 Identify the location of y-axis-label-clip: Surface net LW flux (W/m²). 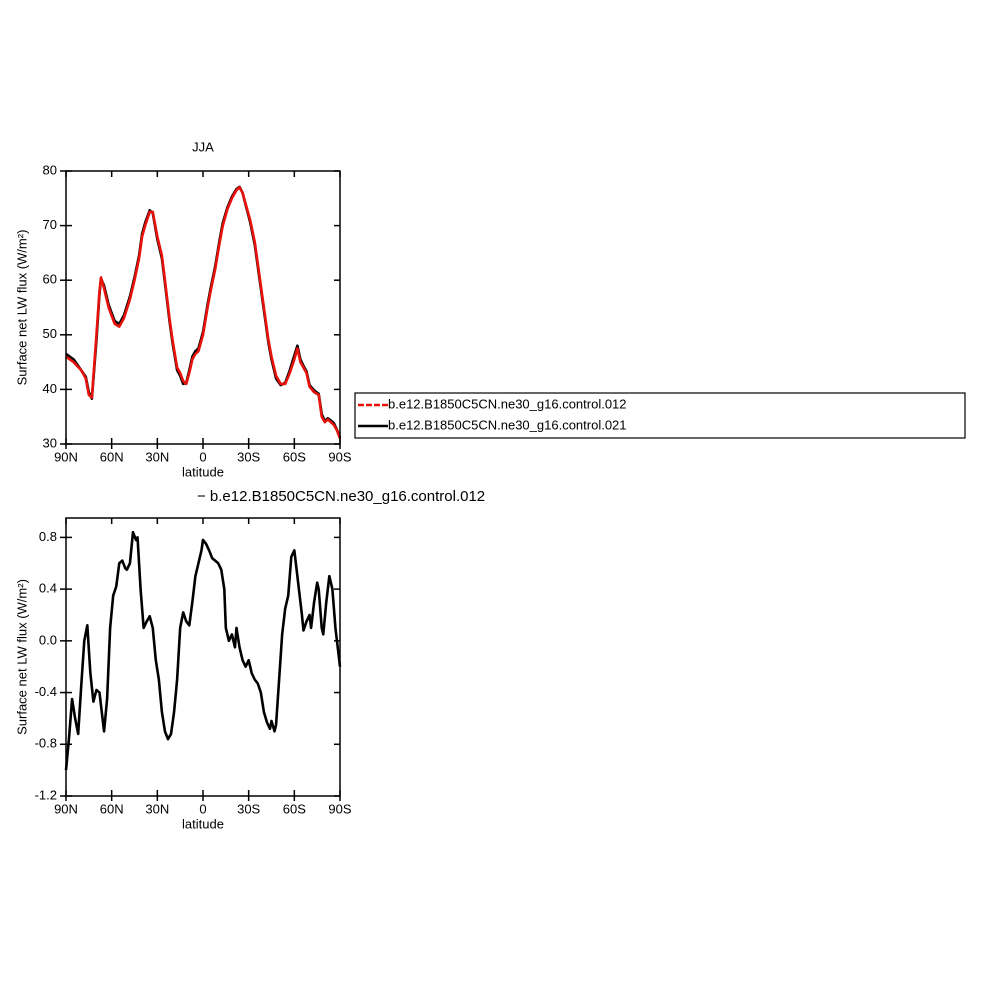
(21, 657).